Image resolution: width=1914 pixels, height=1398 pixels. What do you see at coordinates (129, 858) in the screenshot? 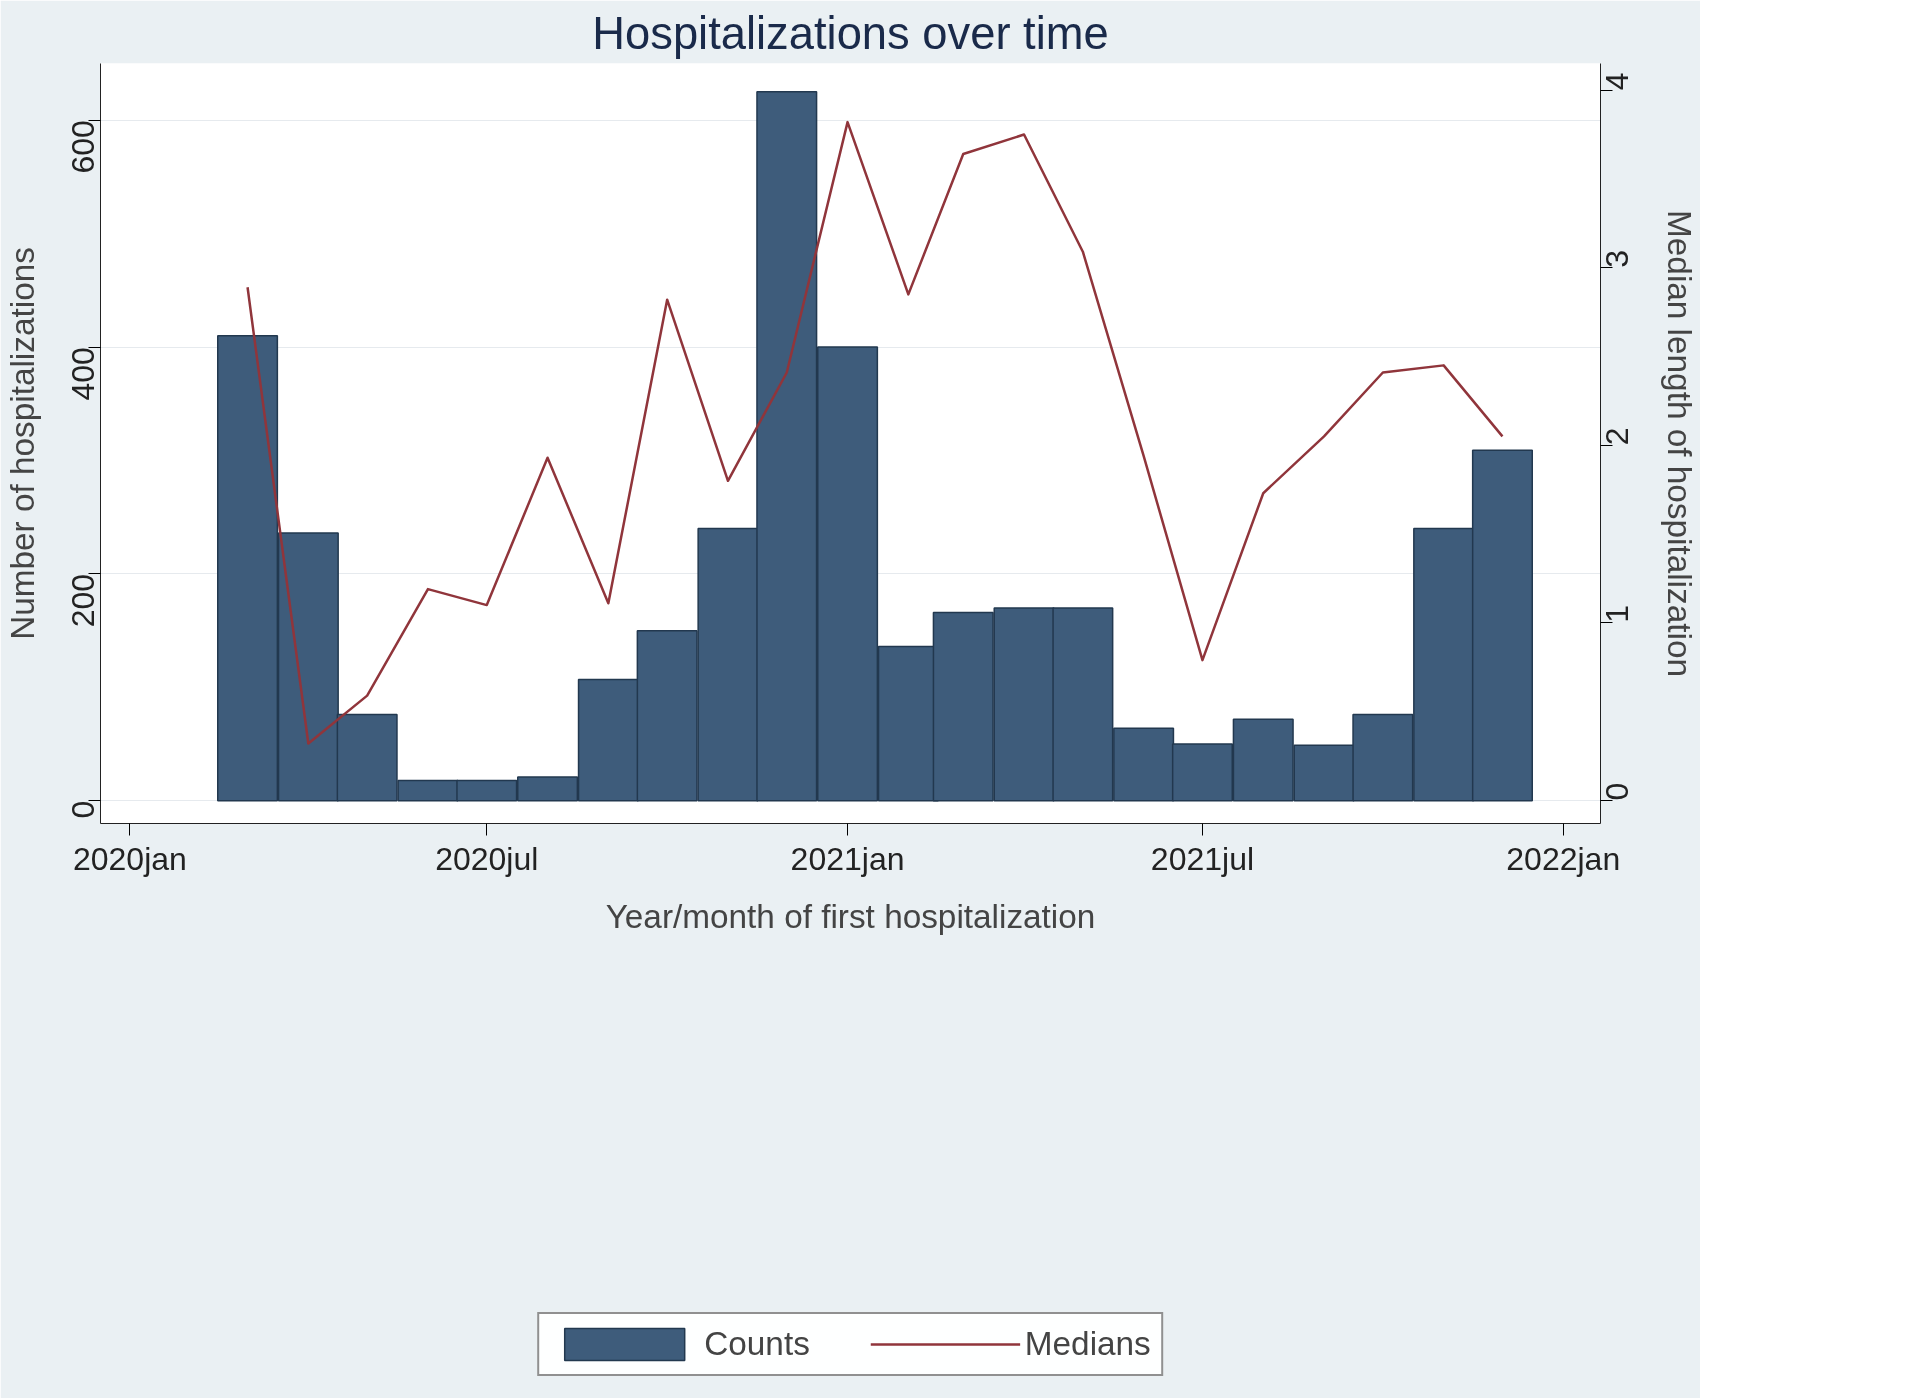
I see `x-tick-label: 2020jan` at bounding box center [129, 858].